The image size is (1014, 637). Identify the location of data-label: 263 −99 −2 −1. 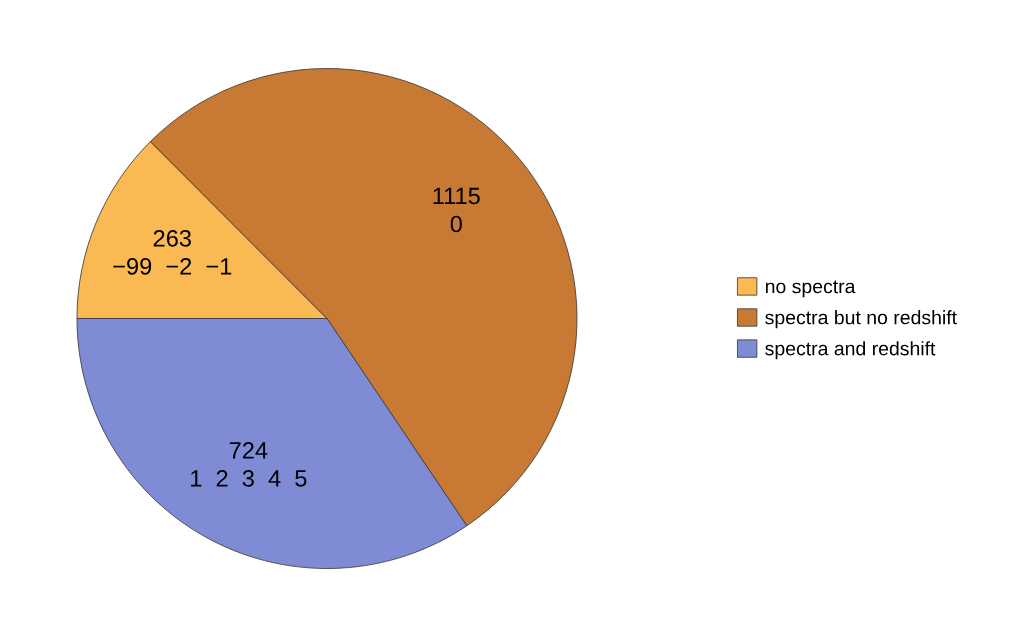
(172, 252).